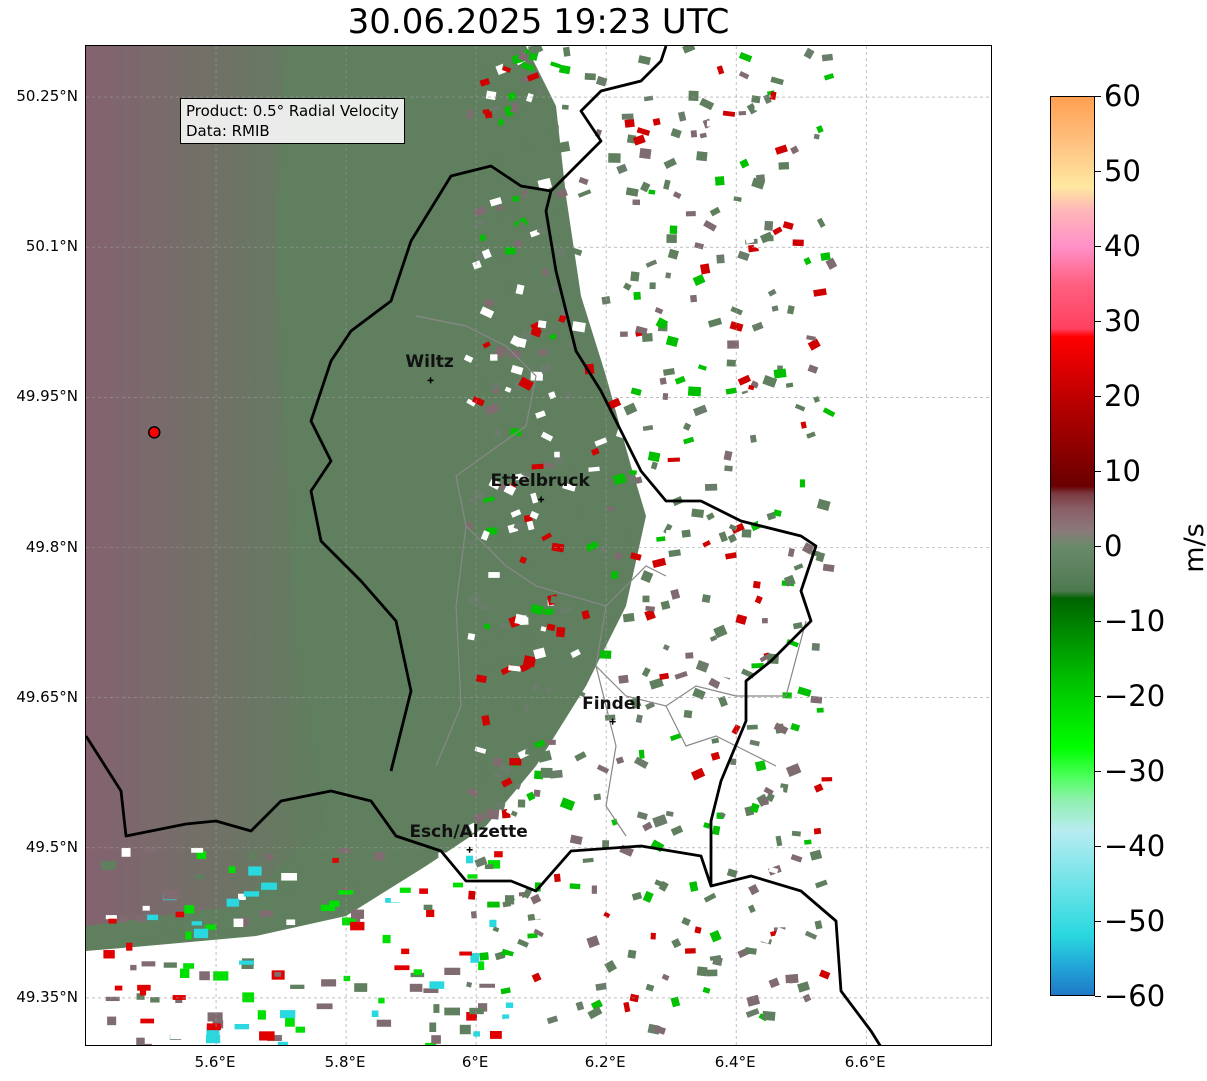 The height and width of the screenshot is (1081, 1207). Describe the element at coordinates (429, 362) in the screenshot. I see `city-label: Wiltz` at that location.